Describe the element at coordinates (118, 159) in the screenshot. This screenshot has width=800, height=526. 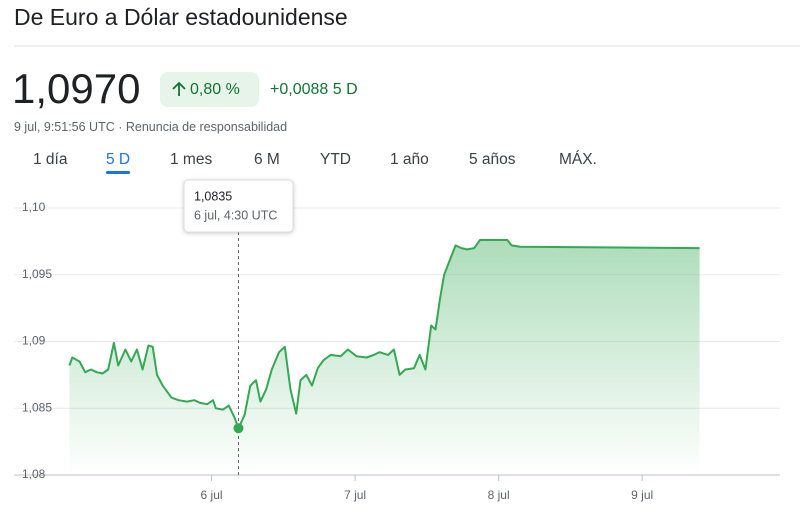
I see `tab: 5 D` at that location.